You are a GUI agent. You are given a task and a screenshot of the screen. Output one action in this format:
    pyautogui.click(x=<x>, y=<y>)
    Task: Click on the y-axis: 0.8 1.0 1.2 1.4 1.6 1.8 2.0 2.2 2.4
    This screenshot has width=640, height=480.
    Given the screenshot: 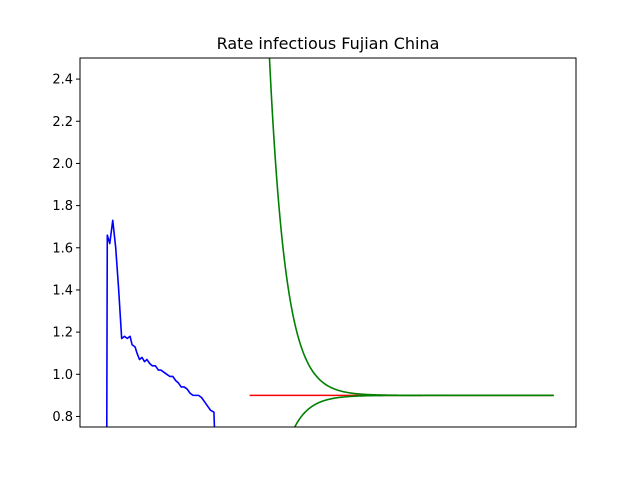 What is the action you would take?
    pyautogui.click(x=66, y=249)
    